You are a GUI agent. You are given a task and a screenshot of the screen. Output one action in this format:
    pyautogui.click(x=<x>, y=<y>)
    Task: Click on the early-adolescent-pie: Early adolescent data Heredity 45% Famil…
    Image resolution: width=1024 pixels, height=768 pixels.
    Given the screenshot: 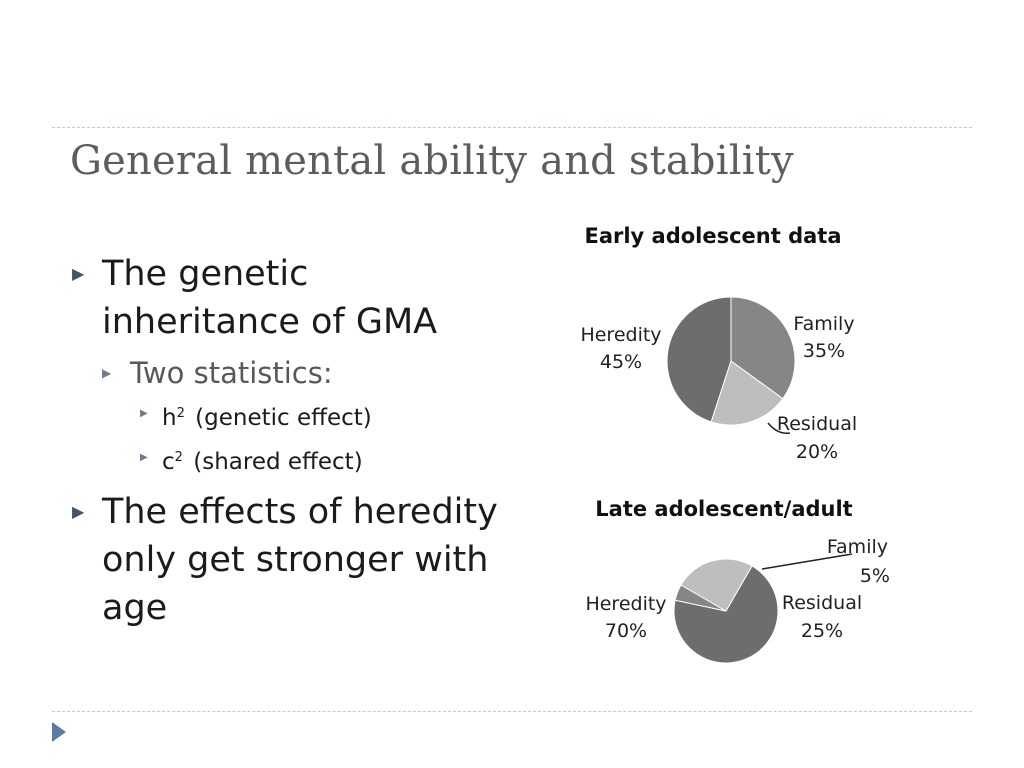 What is the action you would take?
    pyautogui.click(x=718, y=343)
    